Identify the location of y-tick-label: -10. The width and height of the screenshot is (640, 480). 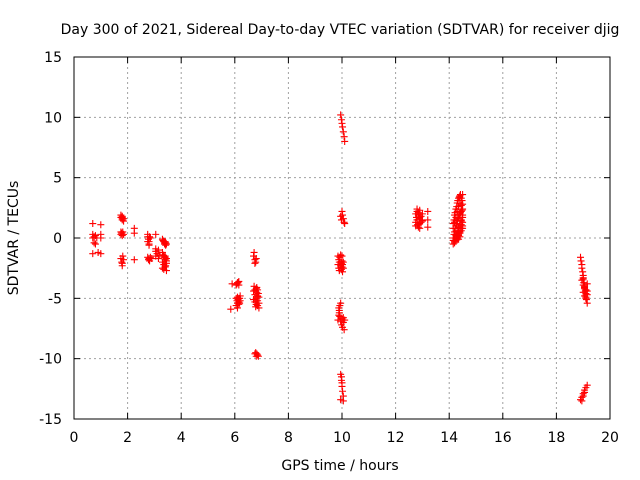
(50, 360).